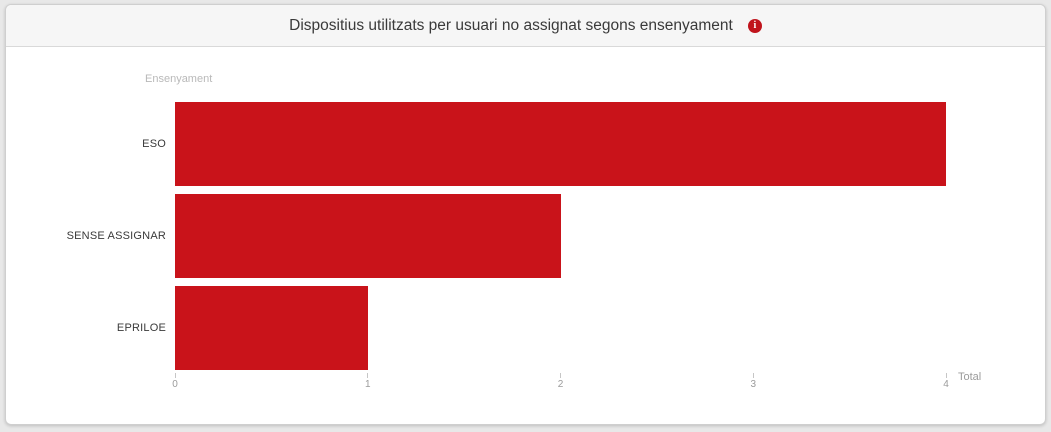 This screenshot has width=1051, height=432. Describe the element at coordinates (141, 328) in the screenshot. I see `category-label-epriloe: EPRILOE` at that location.